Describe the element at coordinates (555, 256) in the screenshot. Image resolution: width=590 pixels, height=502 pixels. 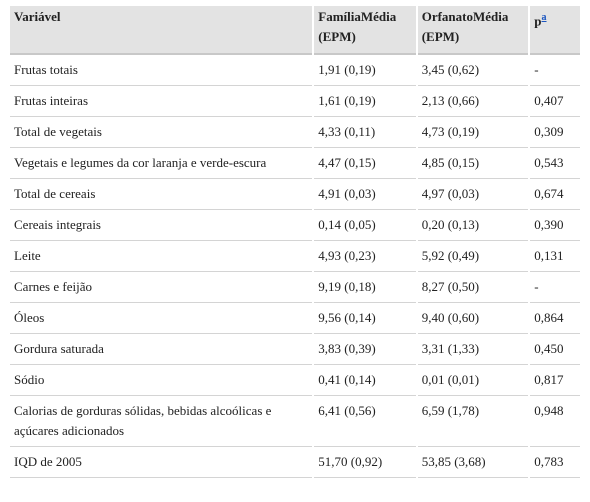
I see `table-cell: 0,131` at that location.